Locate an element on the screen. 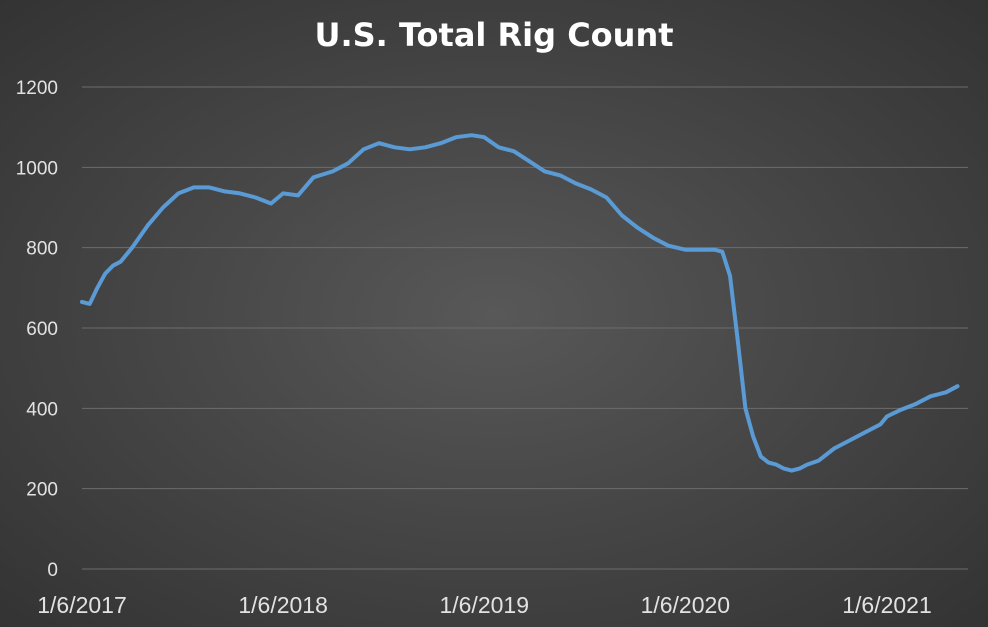 The width and height of the screenshot is (988, 627). y-tick-label: 1200 is located at coordinates (37, 88).